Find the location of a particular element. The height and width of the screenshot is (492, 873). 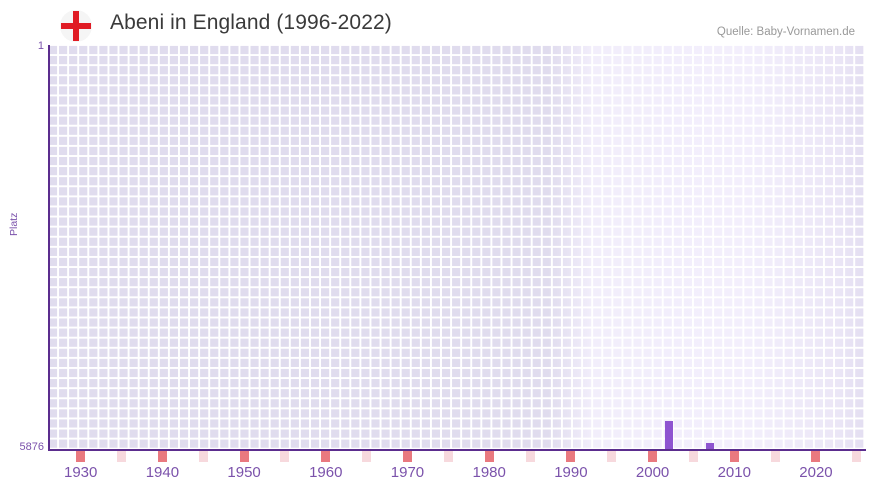

x-tick-mark-1985 is located at coordinates (530, 456).